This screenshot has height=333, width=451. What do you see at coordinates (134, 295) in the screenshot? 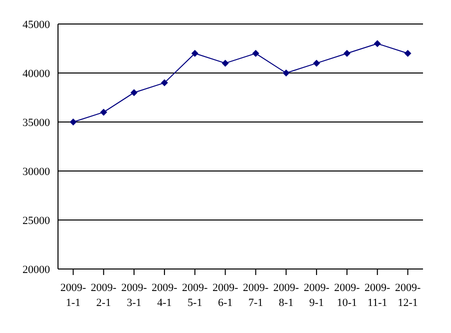
I see `x-tick-label: 2009-3-1` at bounding box center [134, 295].